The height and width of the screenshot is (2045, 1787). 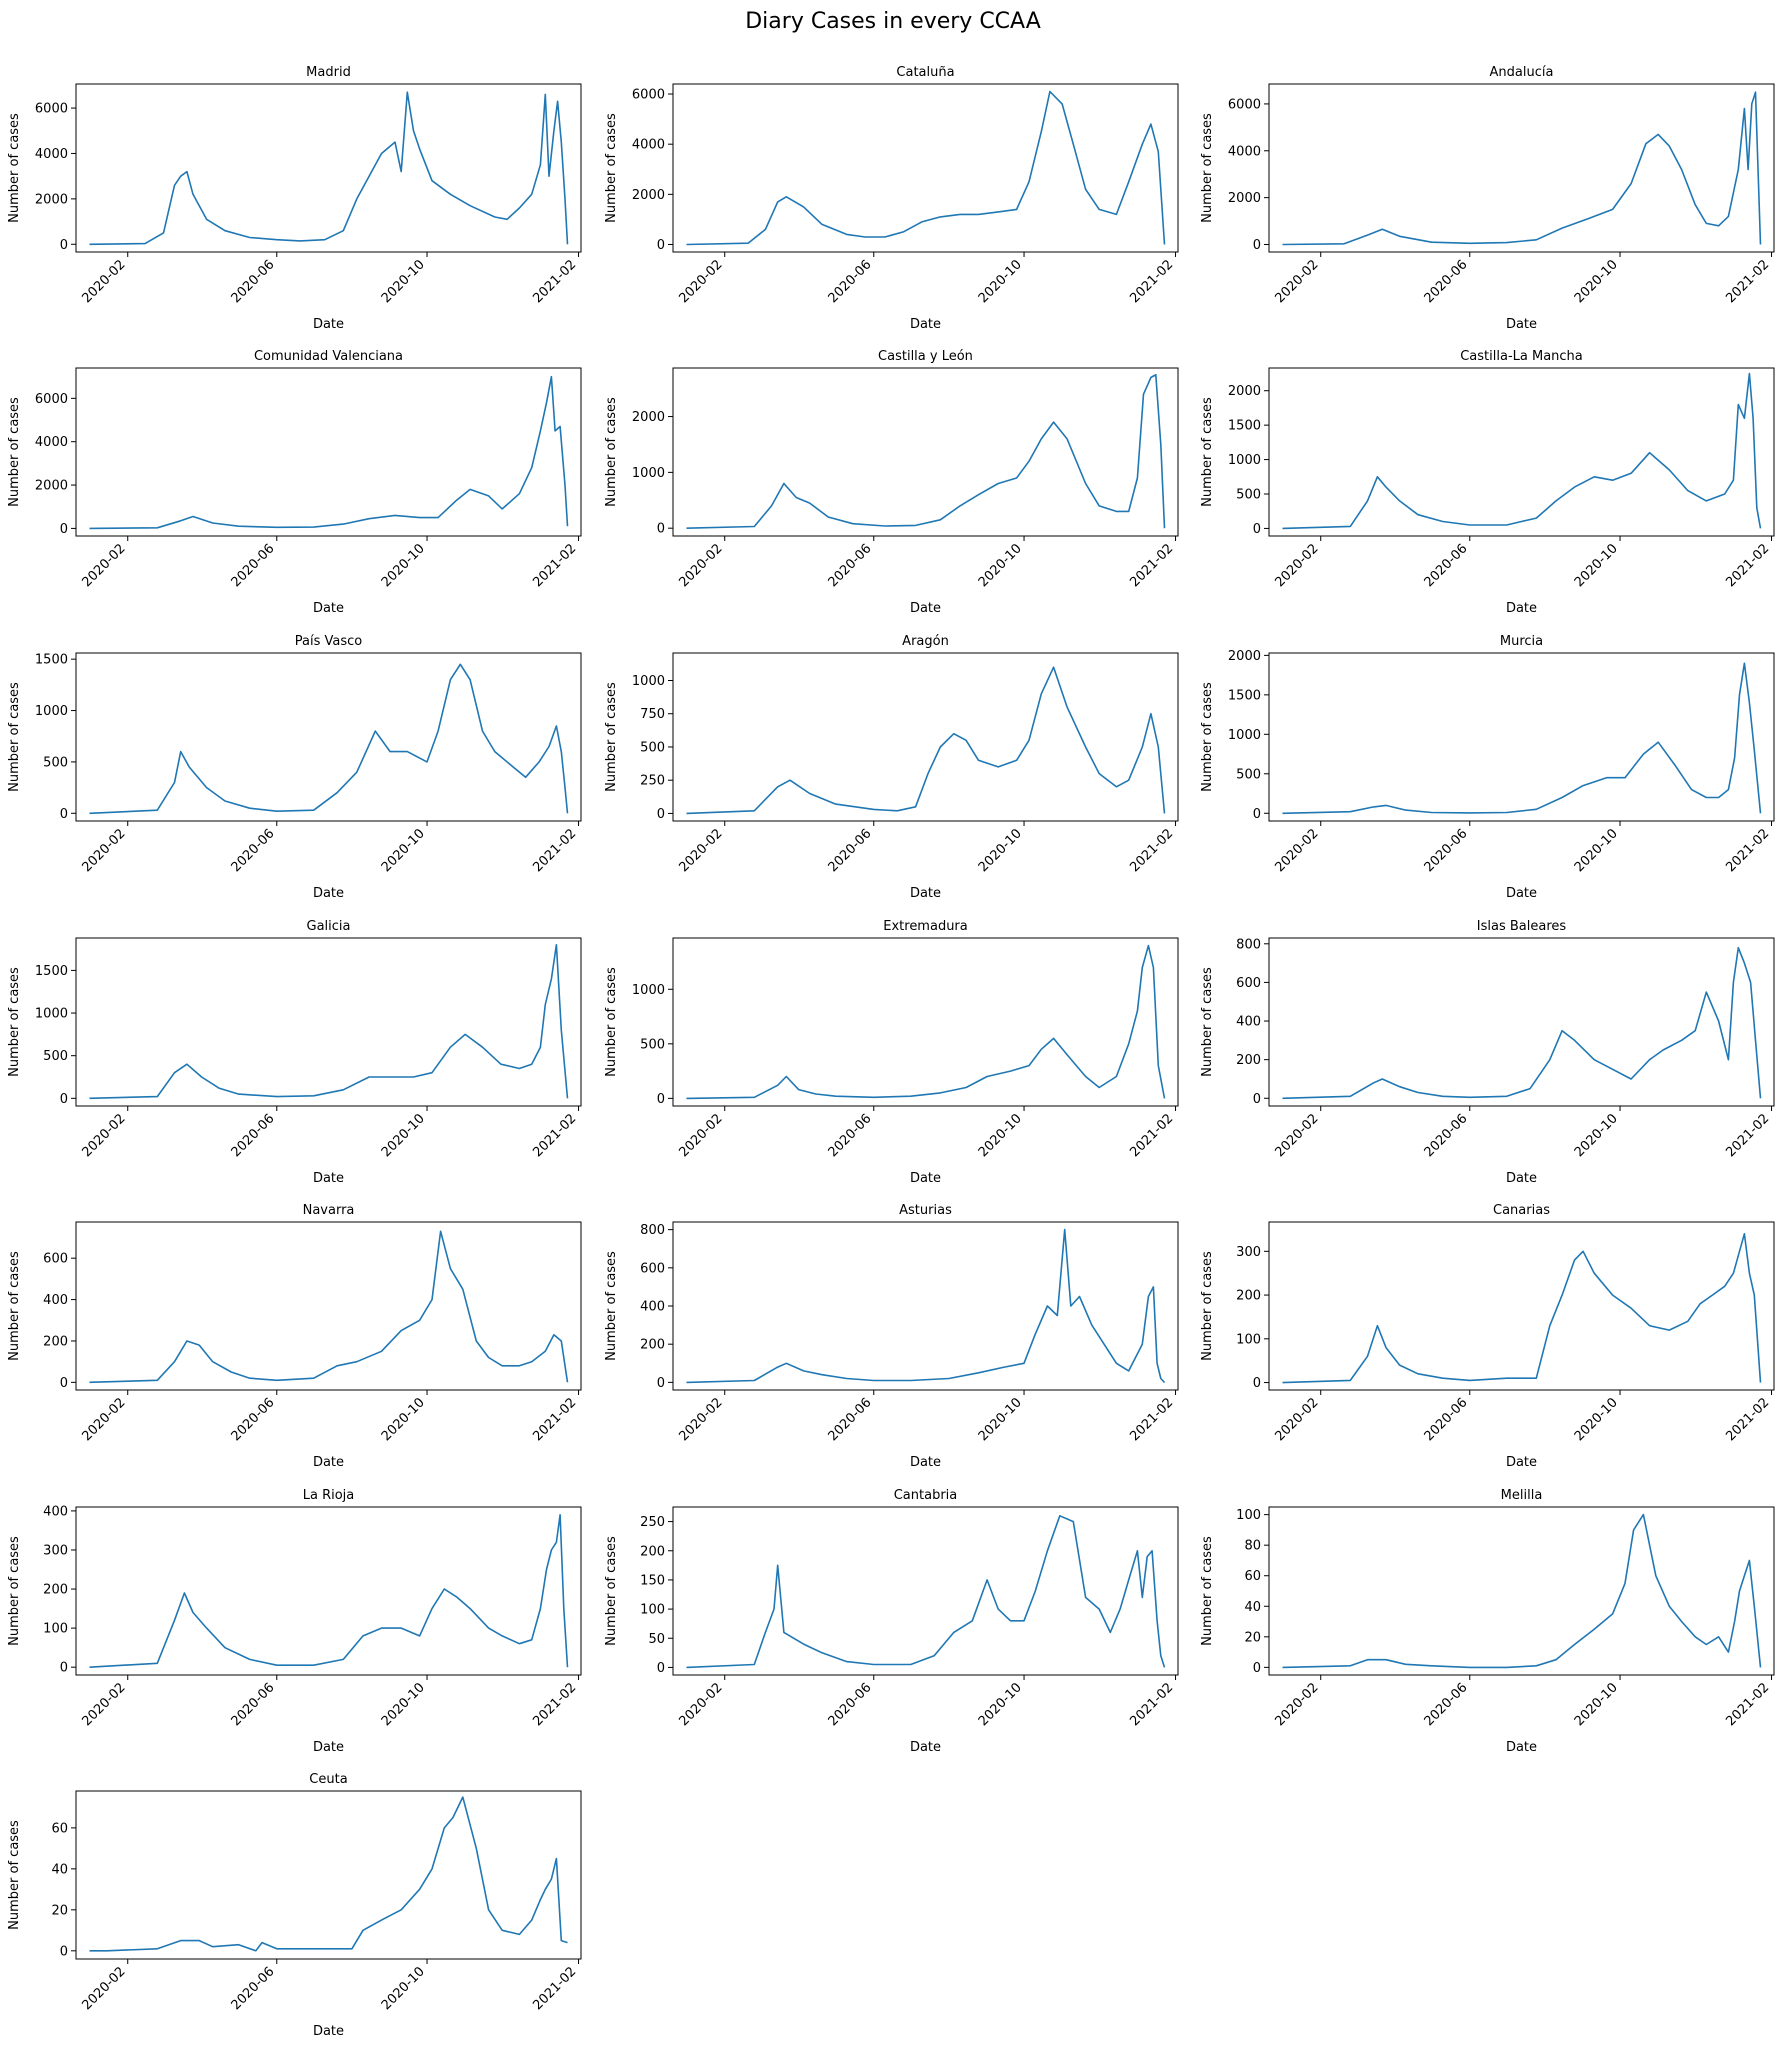 What do you see at coordinates (652, 714) in the screenshot?
I see `y-tick-label: 750` at bounding box center [652, 714].